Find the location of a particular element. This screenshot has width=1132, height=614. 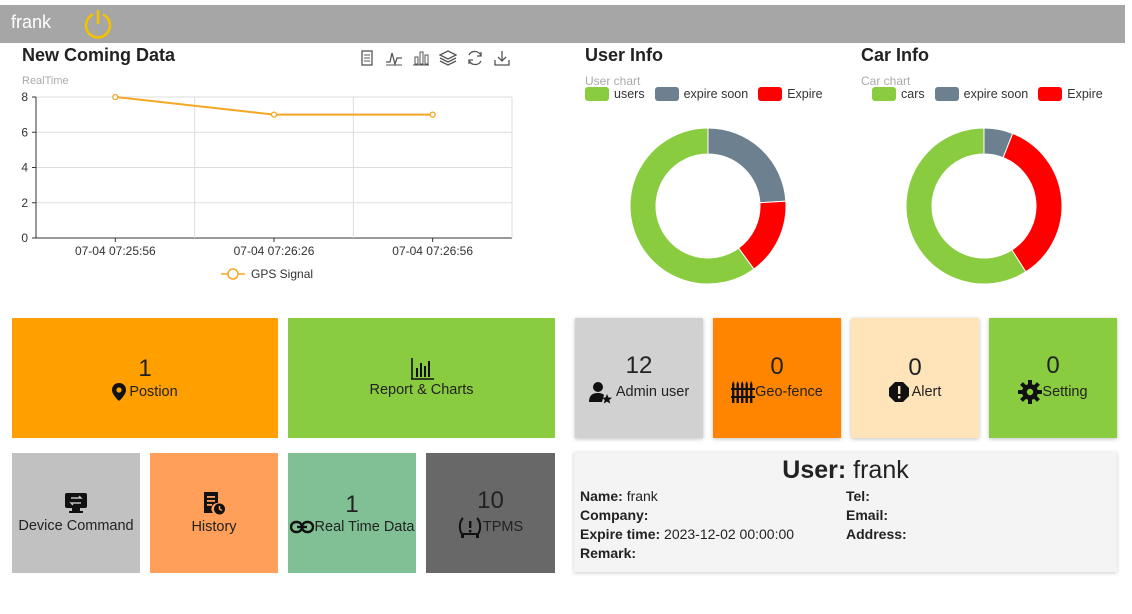

x-tick-label: 07-04 07:26:56 is located at coordinates (432, 251).